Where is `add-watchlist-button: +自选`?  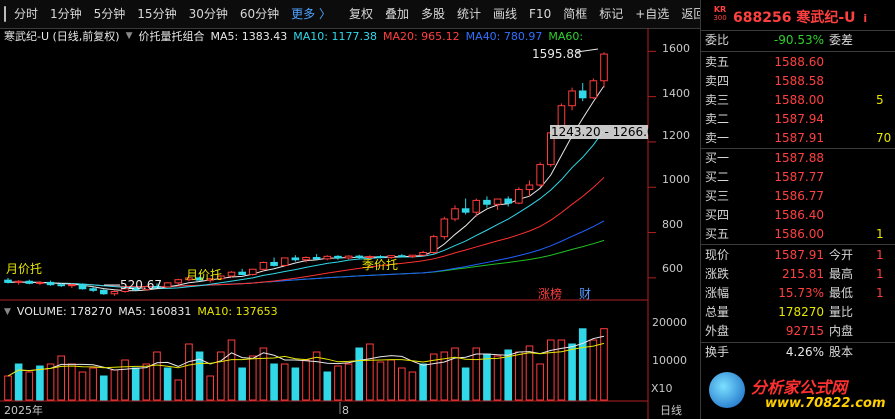
add-watchlist-button: +自选 is located at coordinates (652, 14).